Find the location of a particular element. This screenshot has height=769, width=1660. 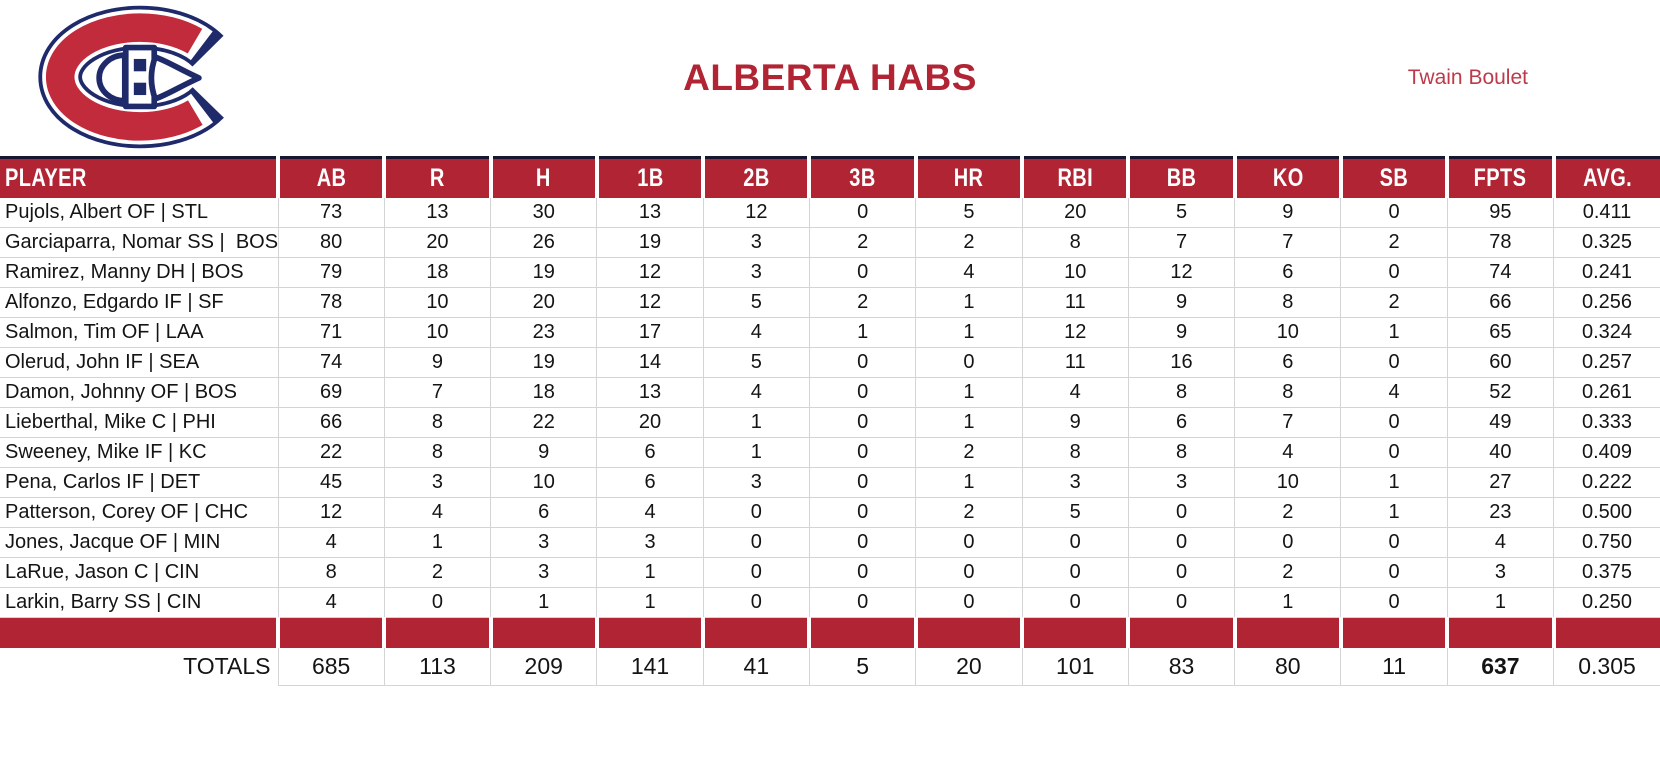

column-header-rbi: RBI is located at coordinates (1074, 177).